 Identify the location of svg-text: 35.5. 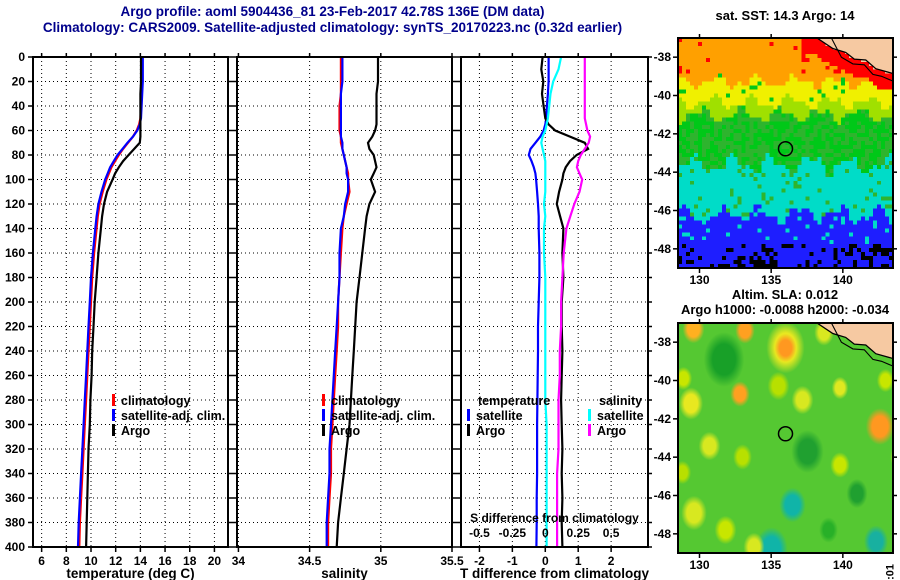
(452, 561).